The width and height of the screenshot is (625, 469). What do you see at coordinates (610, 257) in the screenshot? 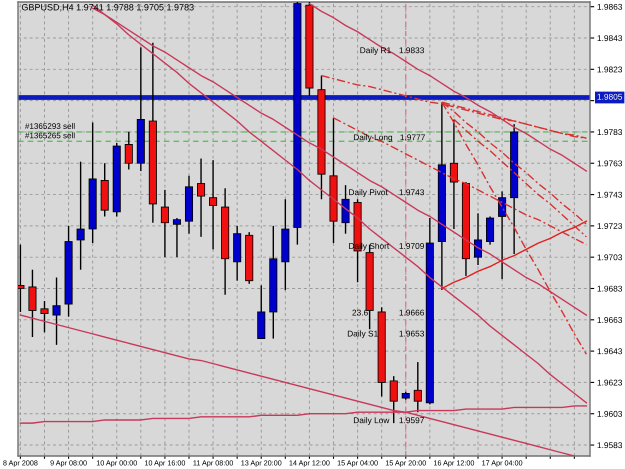
I see `y-tick-label: 1.9703` at bounding box center [610, 257].